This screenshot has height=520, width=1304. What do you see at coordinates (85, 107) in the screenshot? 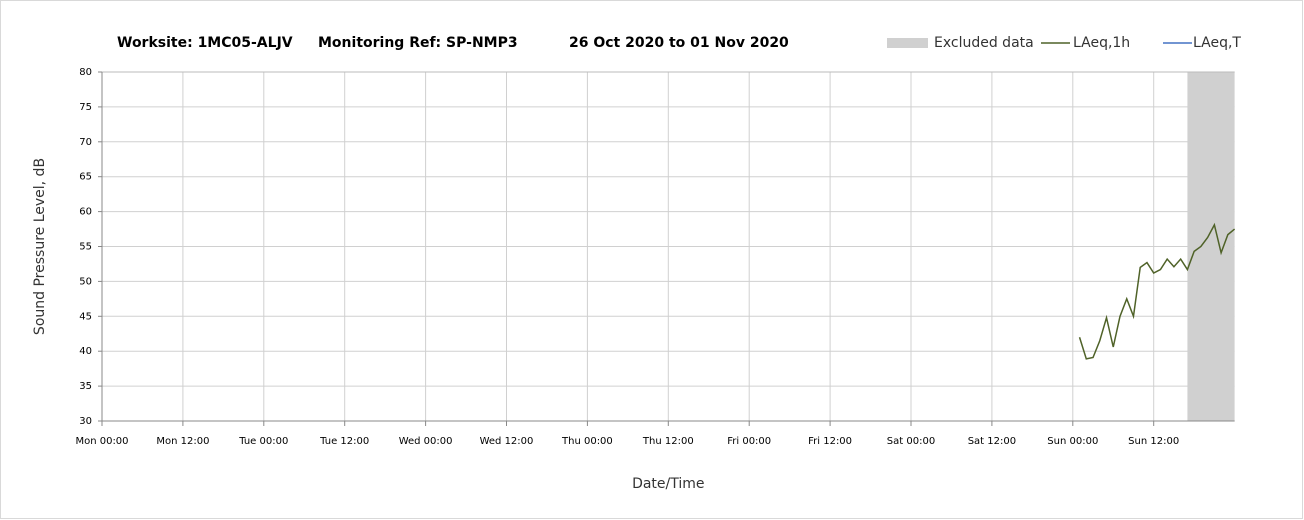
I see `y-tick-label: 75` at bounding box center [85, 107].